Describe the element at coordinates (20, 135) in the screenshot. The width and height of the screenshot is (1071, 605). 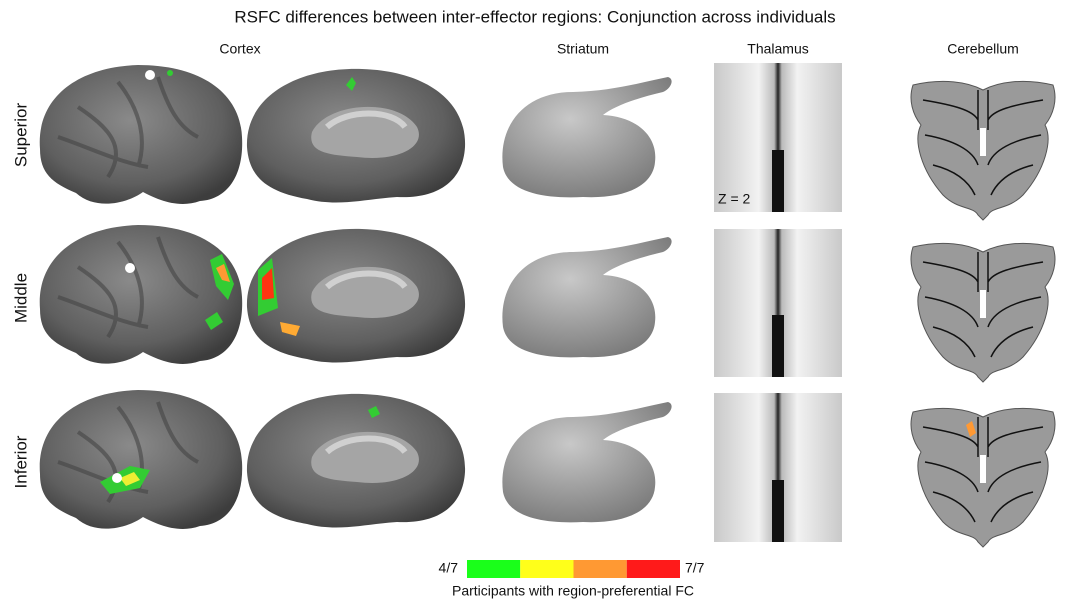
I see `row-label: Superior` at that location.